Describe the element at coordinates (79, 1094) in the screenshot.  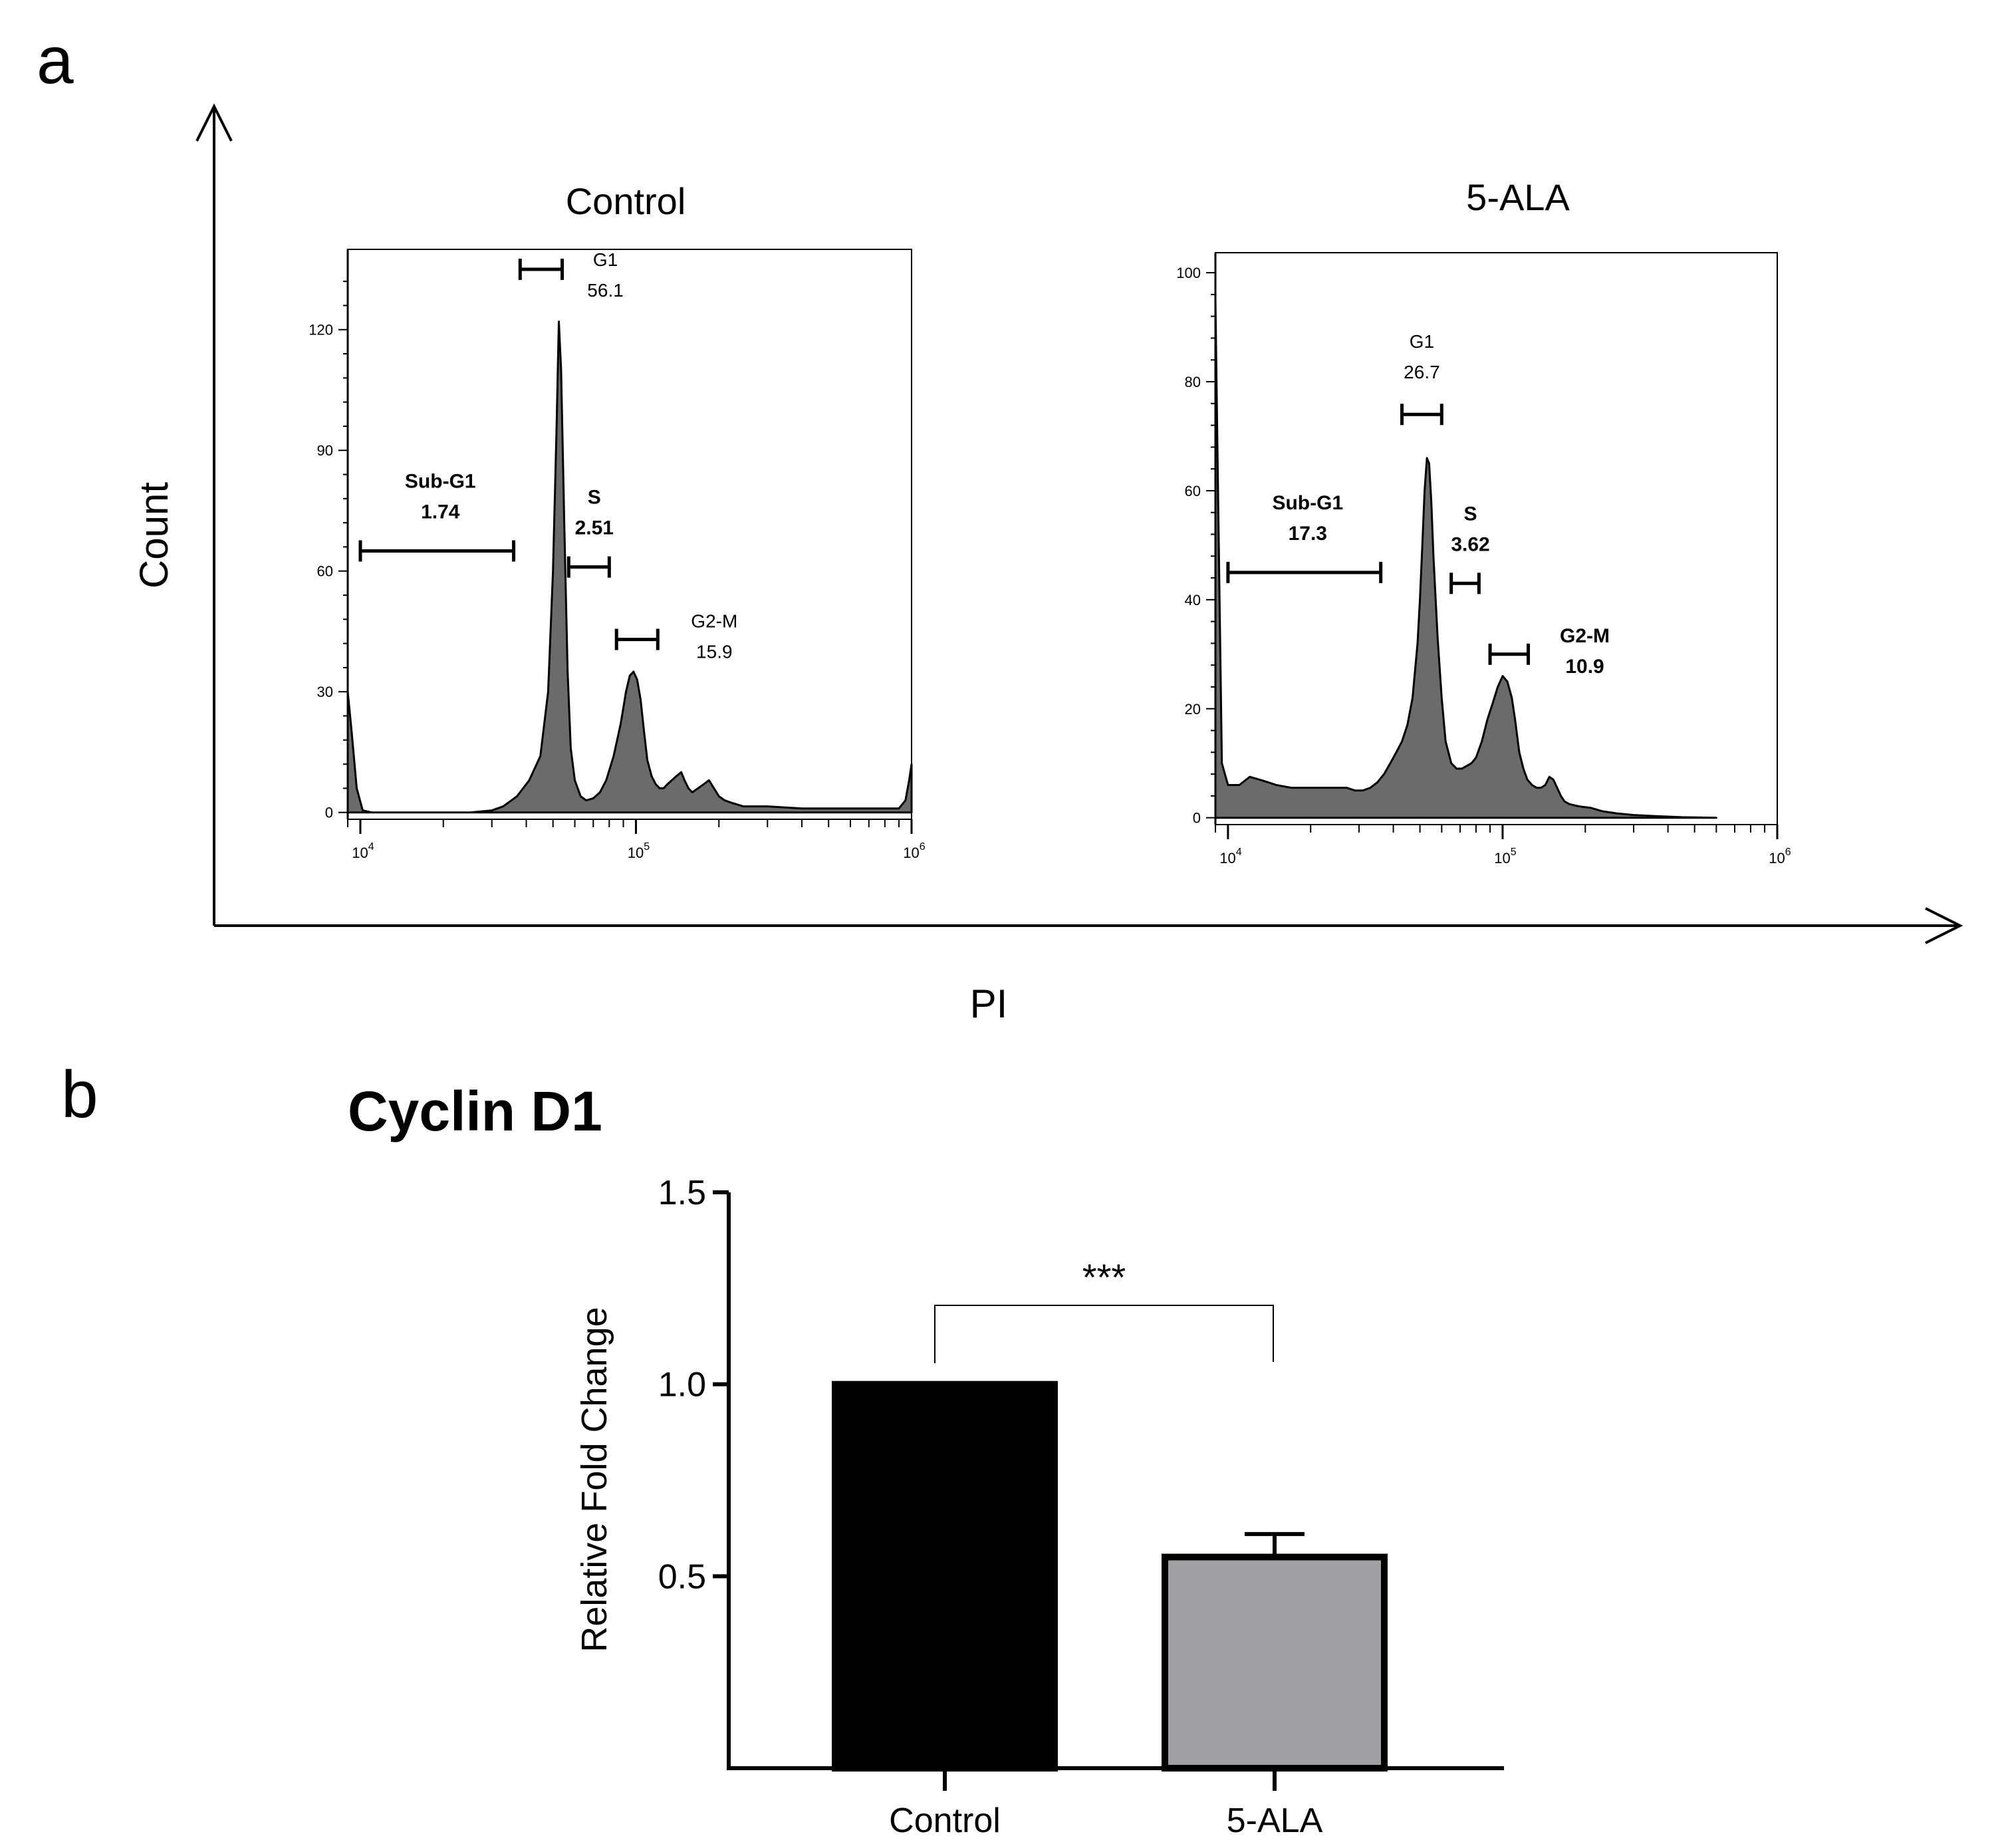
I see `panel-b-letter: b` at that location.